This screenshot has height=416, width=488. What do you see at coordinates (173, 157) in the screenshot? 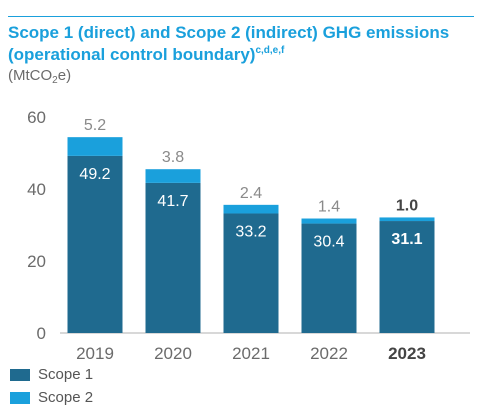
I see `data-label-scope2-2020: 3.8` at bounding box center [173, 157].